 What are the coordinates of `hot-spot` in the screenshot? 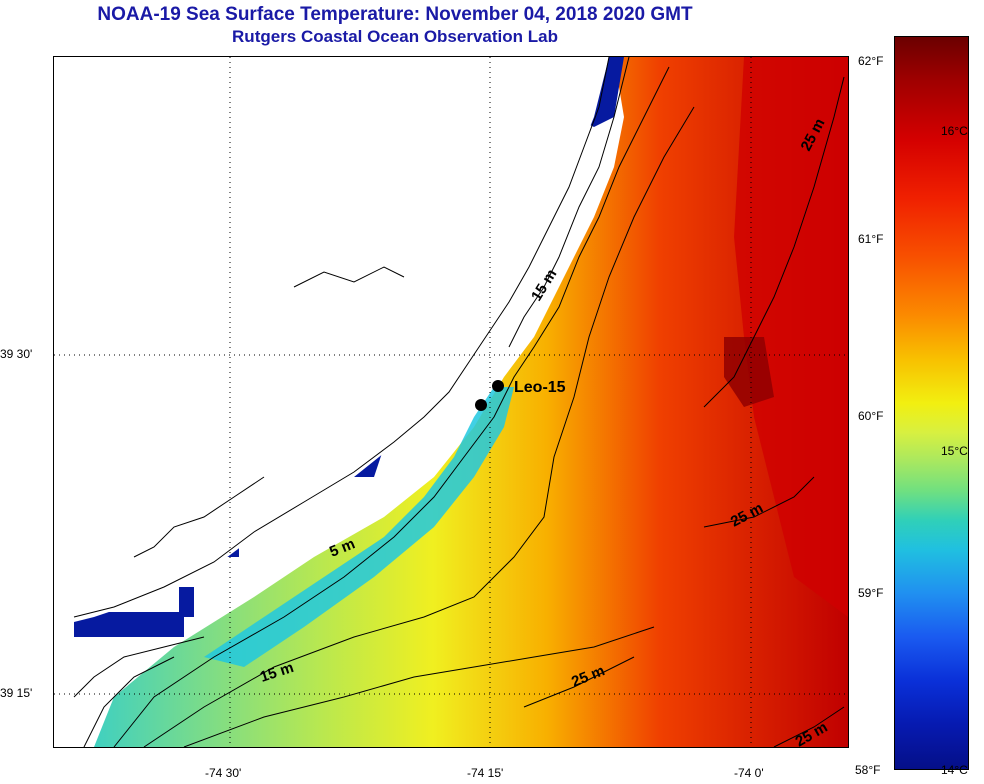 It's located at (749, 372).